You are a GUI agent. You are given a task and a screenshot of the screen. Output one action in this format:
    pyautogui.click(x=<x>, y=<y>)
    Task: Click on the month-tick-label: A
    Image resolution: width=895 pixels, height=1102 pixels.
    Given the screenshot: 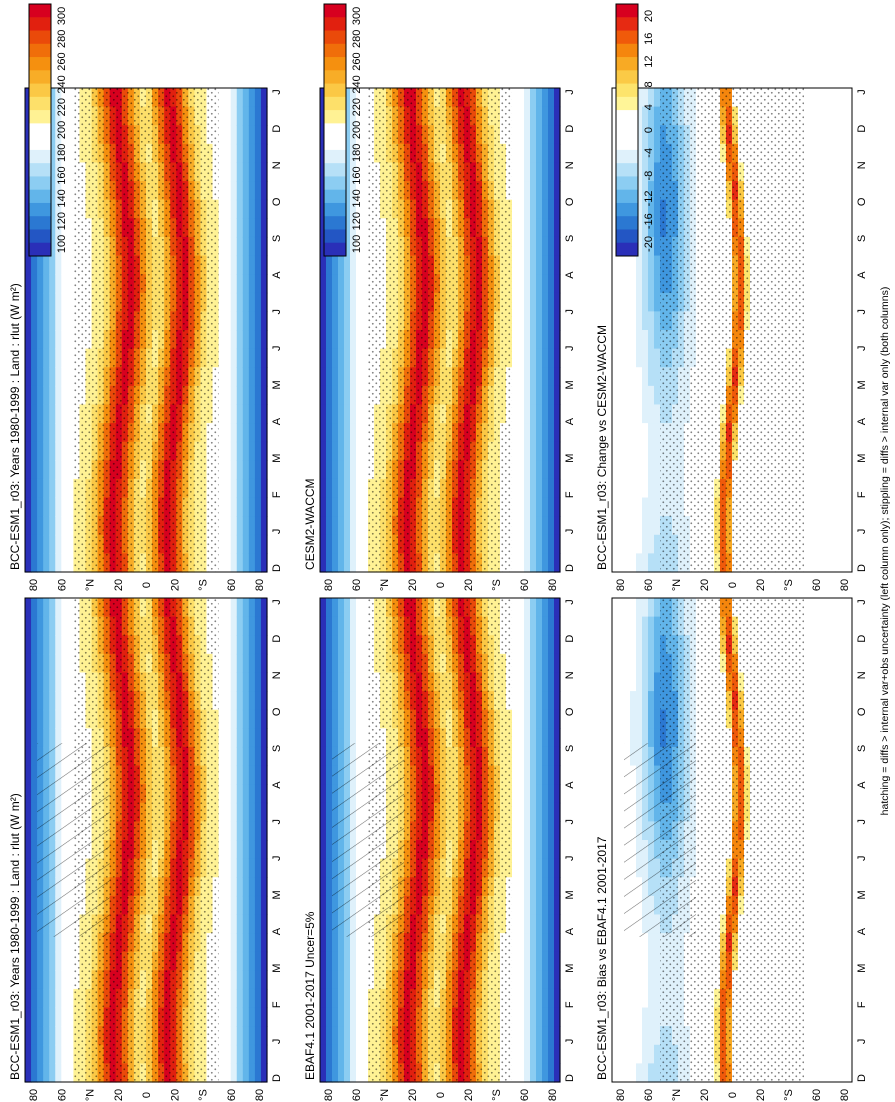 What is the action you would take?
    pyautogui.click(x=277, y=785)
    